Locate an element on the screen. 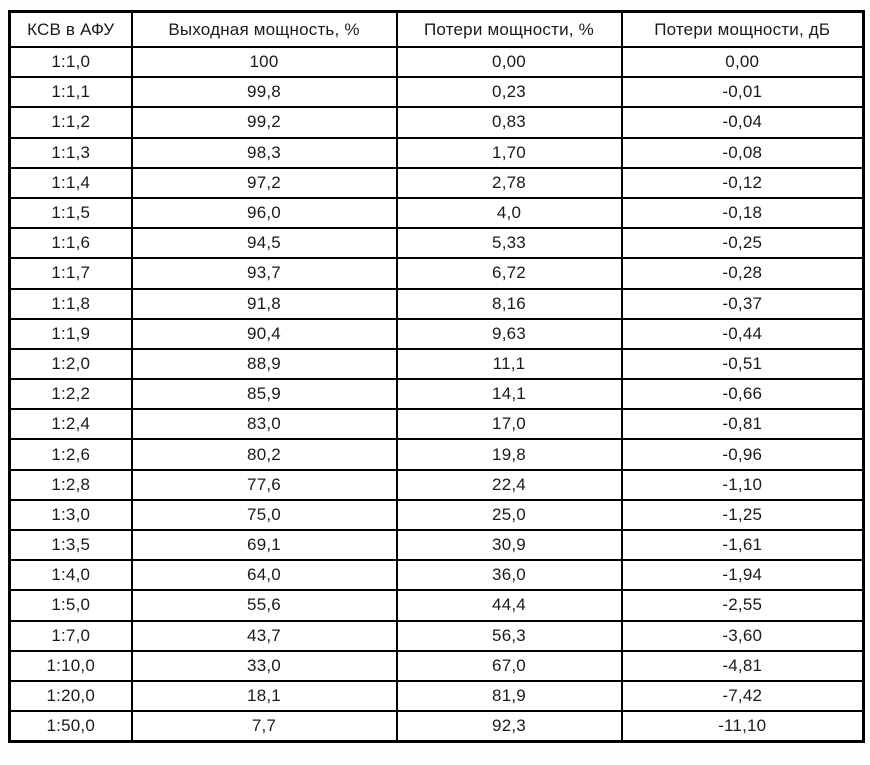  cell-power-loss-pct: 30,9 is located at coordinates (509, 545).